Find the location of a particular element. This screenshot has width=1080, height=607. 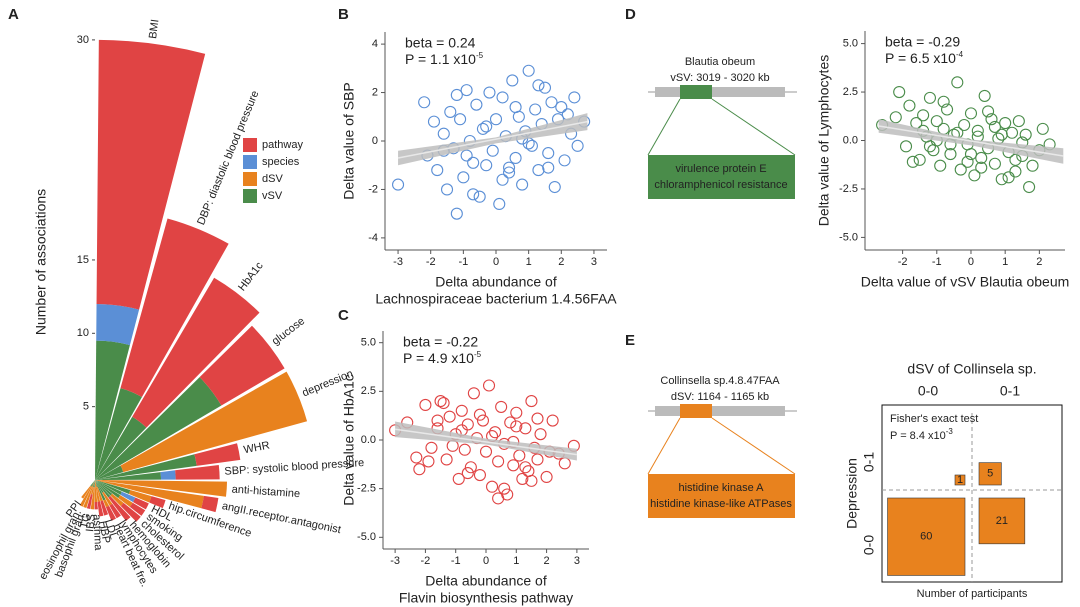

y-tick-label: 5.0 is located at coordinates (368, 343).